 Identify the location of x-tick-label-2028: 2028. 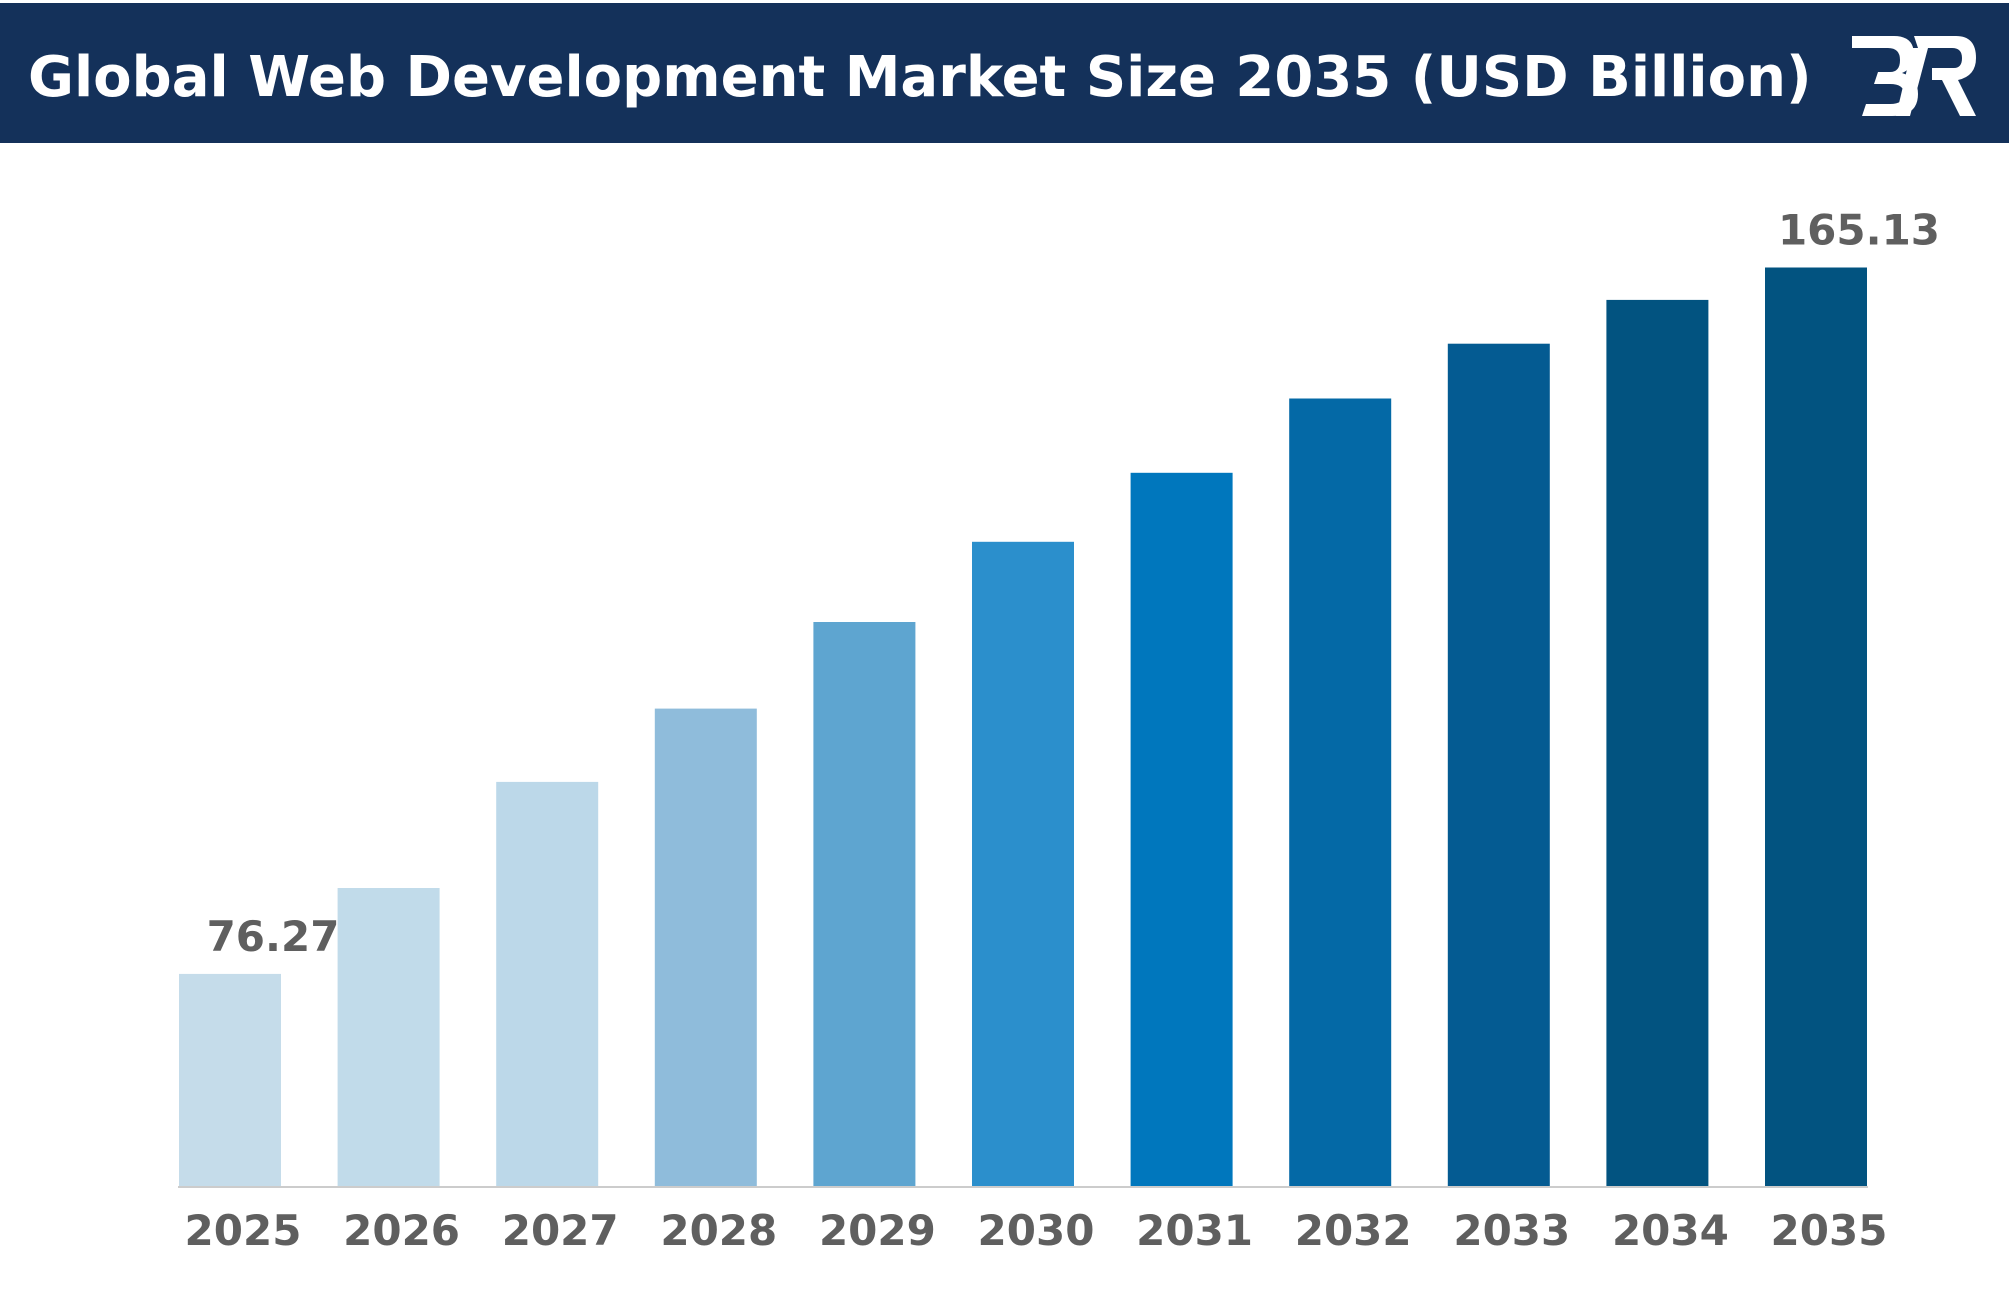
(718, 1230).